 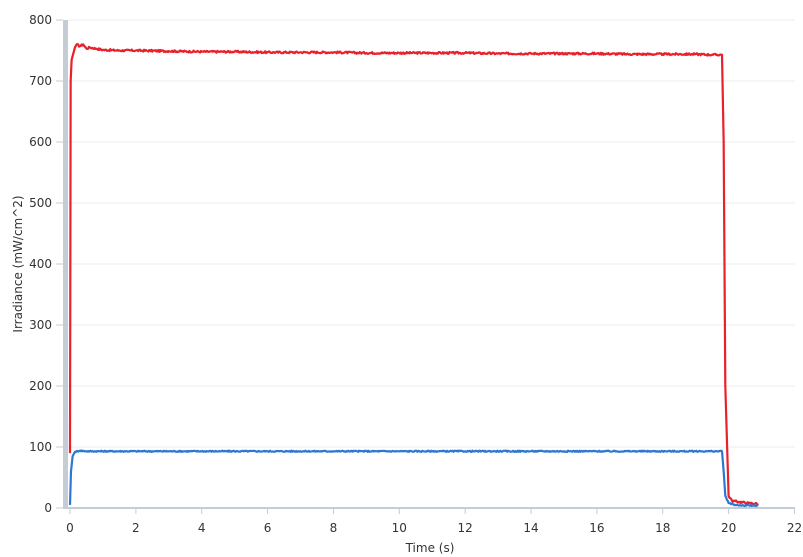 What do you see at coordinates (413, 478) in the screenshot?
I see `series-line-blue` at bounding box center [413, 478].